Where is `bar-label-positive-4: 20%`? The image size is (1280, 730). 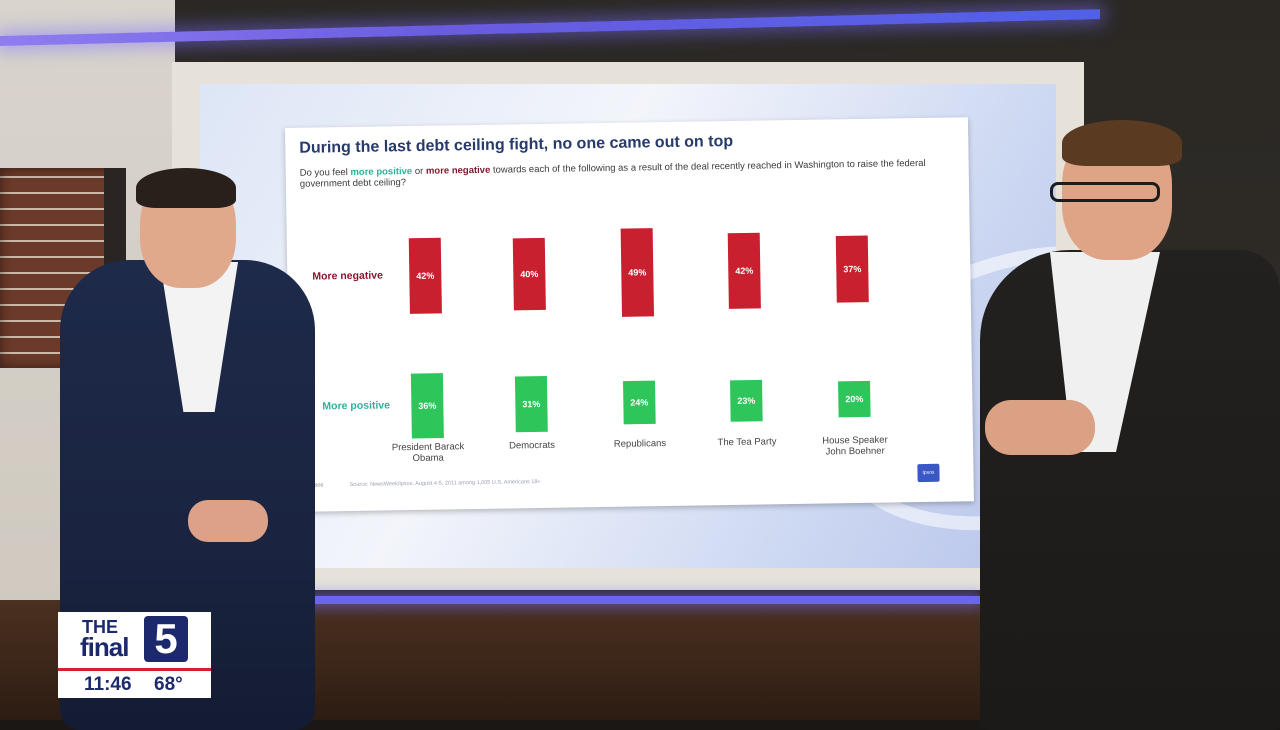 bar-label-positive-4: 20% is located at coordinates (854, 399).